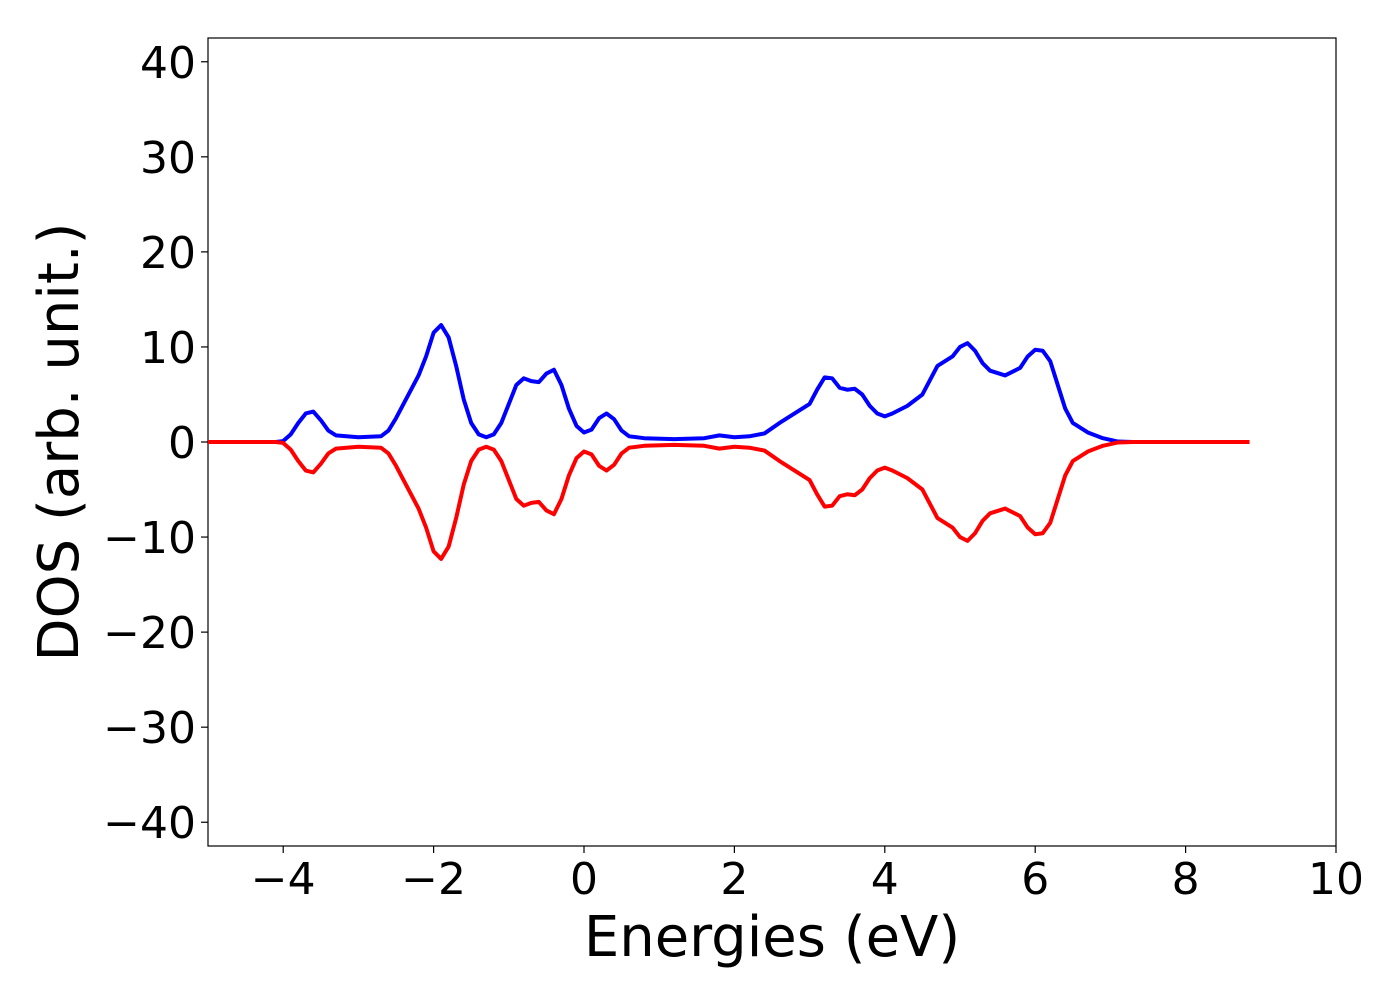  I want to click on x-tick-label: −4, so click(283, 879).